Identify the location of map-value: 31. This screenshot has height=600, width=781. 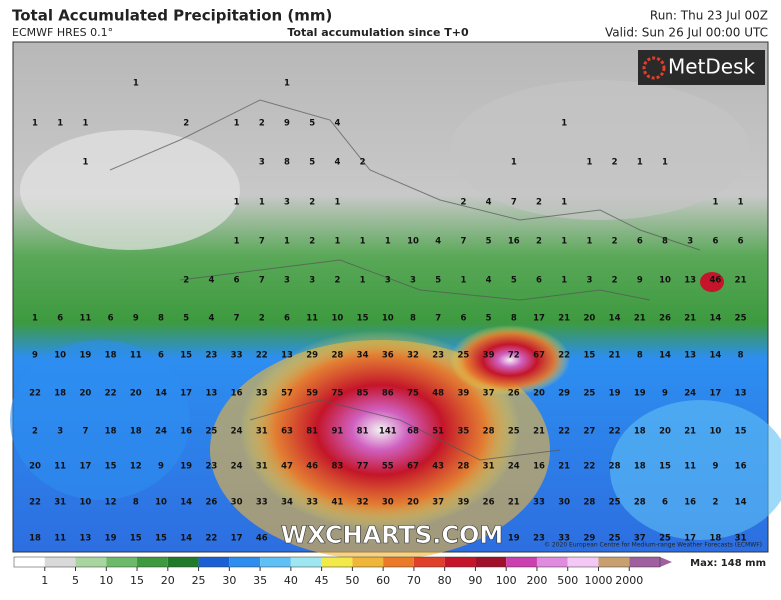
(262, 467).